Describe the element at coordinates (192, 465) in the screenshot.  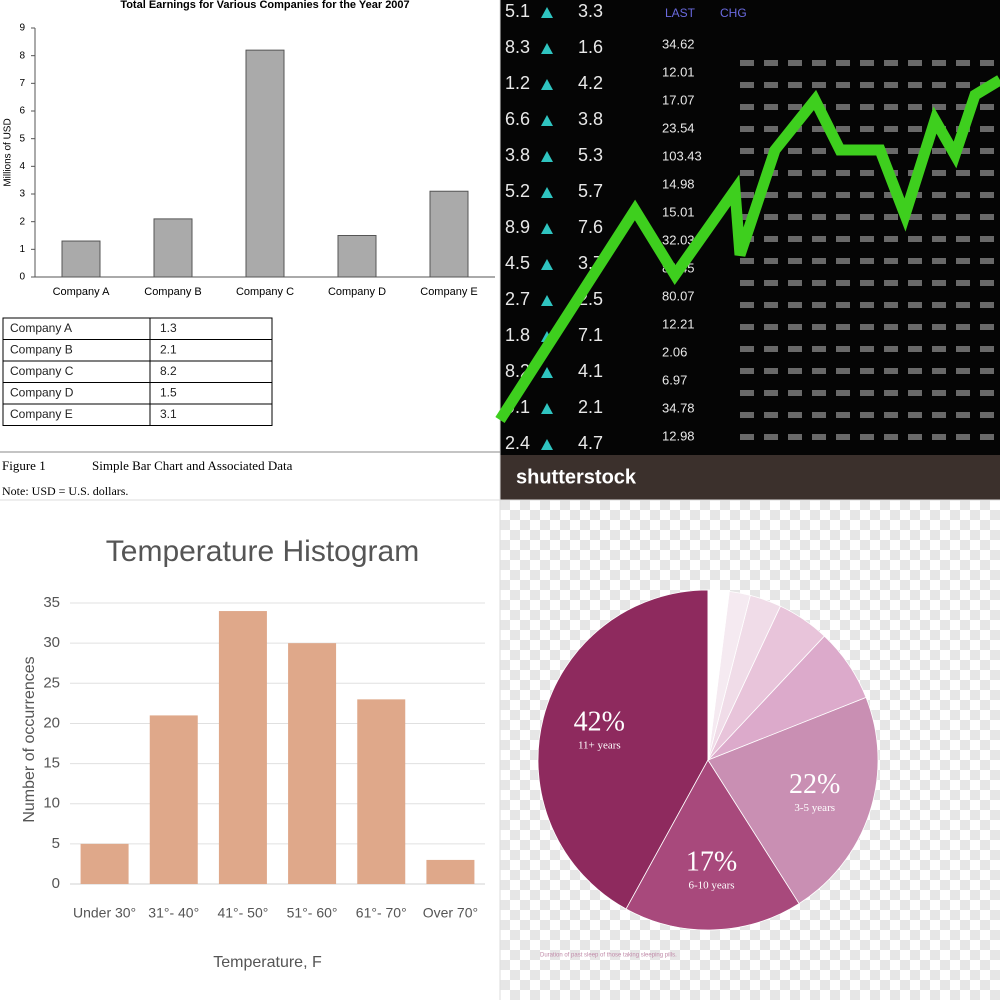
I see `figure-caption: Simple Bar Chart and Associated Data` at that location.